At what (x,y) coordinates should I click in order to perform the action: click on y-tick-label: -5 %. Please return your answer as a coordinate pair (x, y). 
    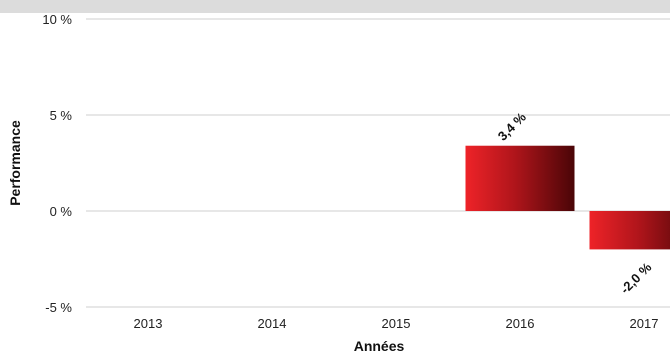
    Looking at the image, I should click on (58, 307).